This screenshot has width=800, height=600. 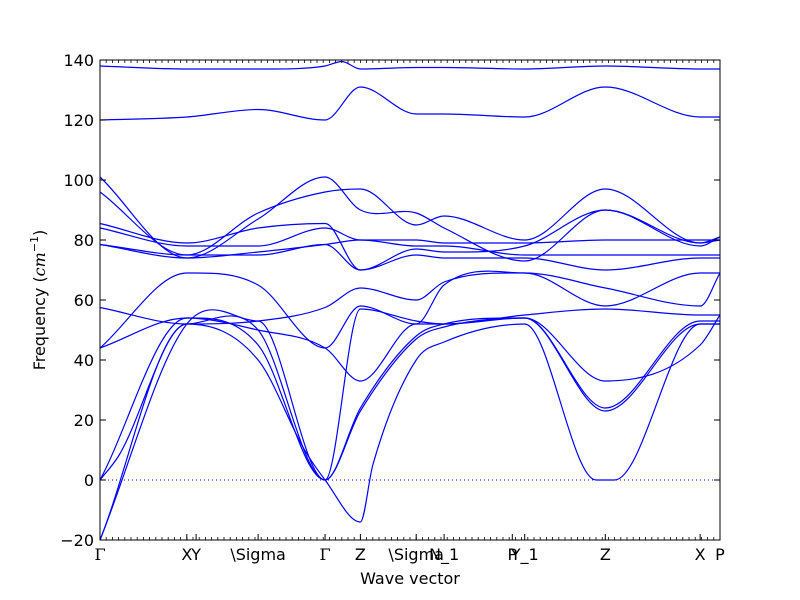 What do you see at coordinates (39, 233) in the screenshot?
I see `y-axis-label-close: )` at bounding box center [39, 233].